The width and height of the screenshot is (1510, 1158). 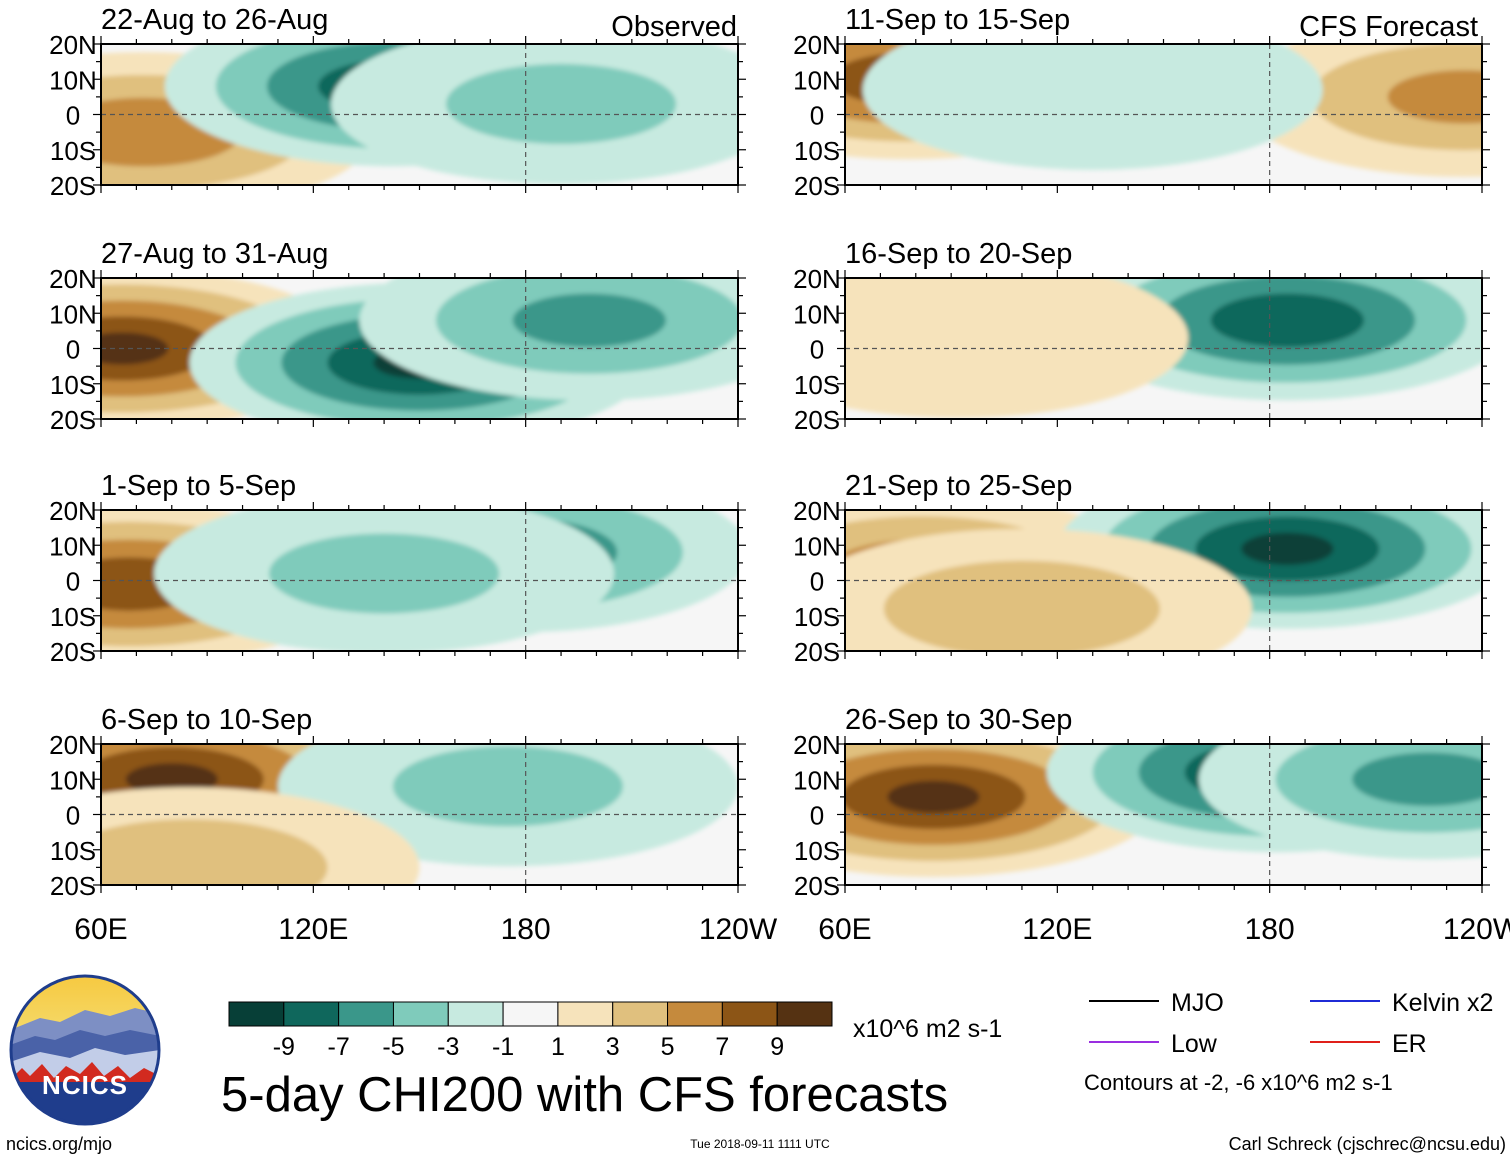 I want to click on panel-2: 20N 10N 0 10S 20S 27-Aug to 31-Aug, so click(x=397, y=336).